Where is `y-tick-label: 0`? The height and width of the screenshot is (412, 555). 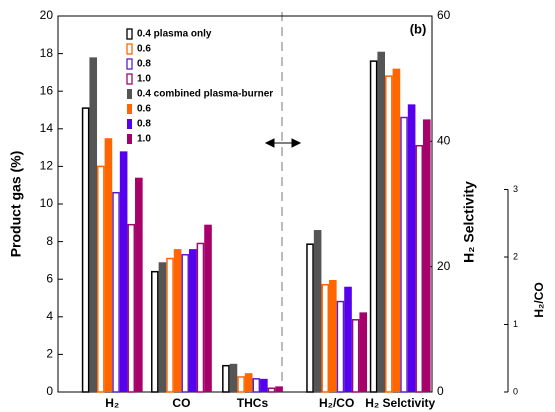 y-tick-label: 0 is located at coordinates (49, 391).